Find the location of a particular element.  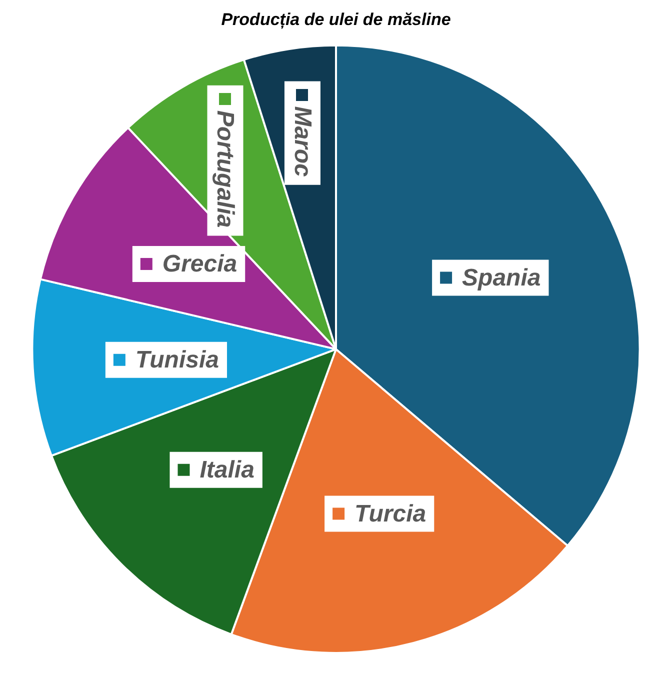

legend-label: Spania is located at coordinates (501, 278).